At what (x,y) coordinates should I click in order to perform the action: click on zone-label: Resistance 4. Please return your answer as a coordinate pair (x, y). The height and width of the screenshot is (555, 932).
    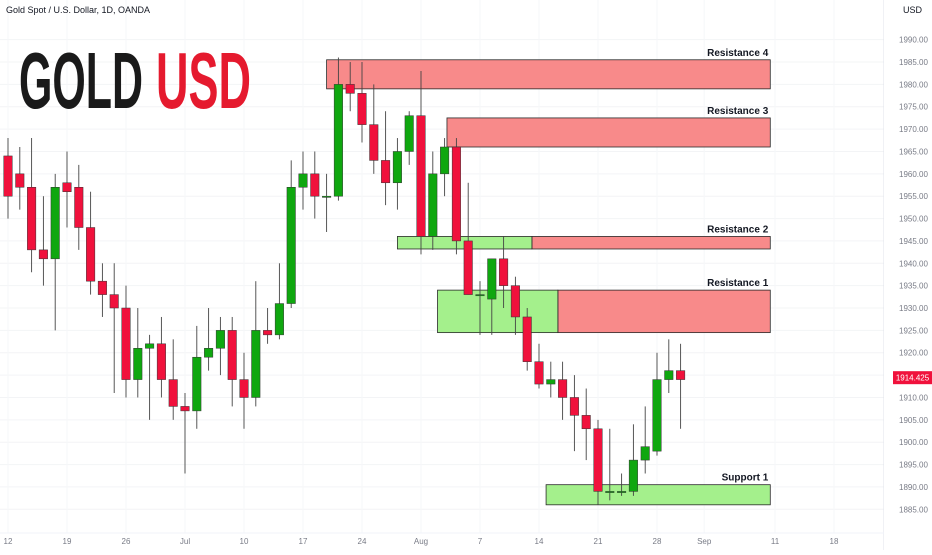
    Looking at the image, I should click on (738, 53).